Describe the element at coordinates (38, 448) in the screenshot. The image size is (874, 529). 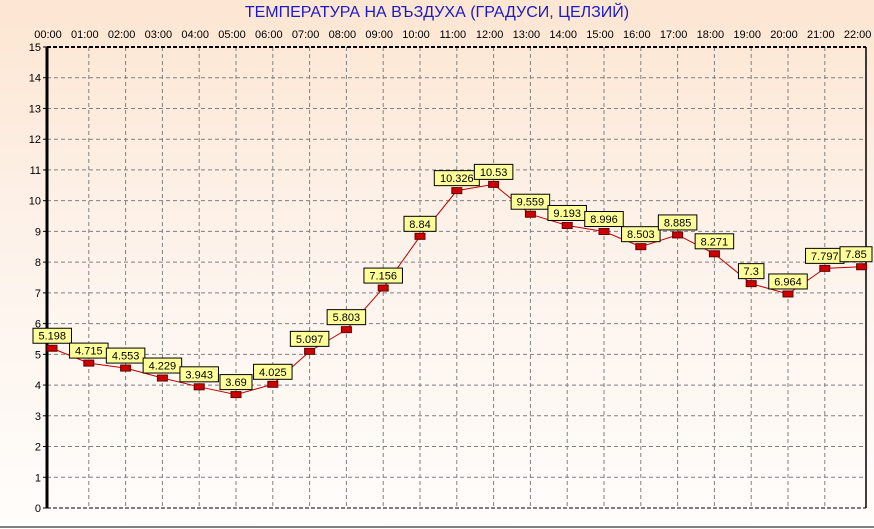
I see `y-tick-label: 2` at that location.